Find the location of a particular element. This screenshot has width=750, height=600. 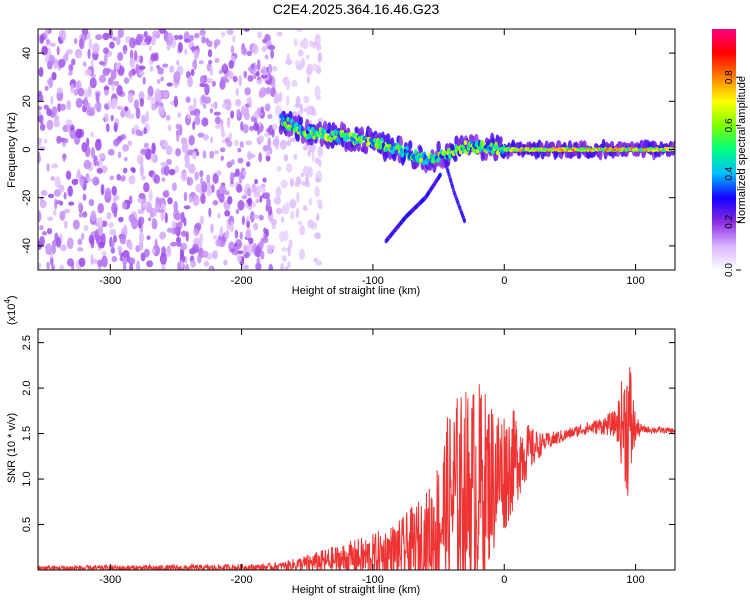

spectrogram-y-tick-label: -40 is located at coordinates (27, 246).